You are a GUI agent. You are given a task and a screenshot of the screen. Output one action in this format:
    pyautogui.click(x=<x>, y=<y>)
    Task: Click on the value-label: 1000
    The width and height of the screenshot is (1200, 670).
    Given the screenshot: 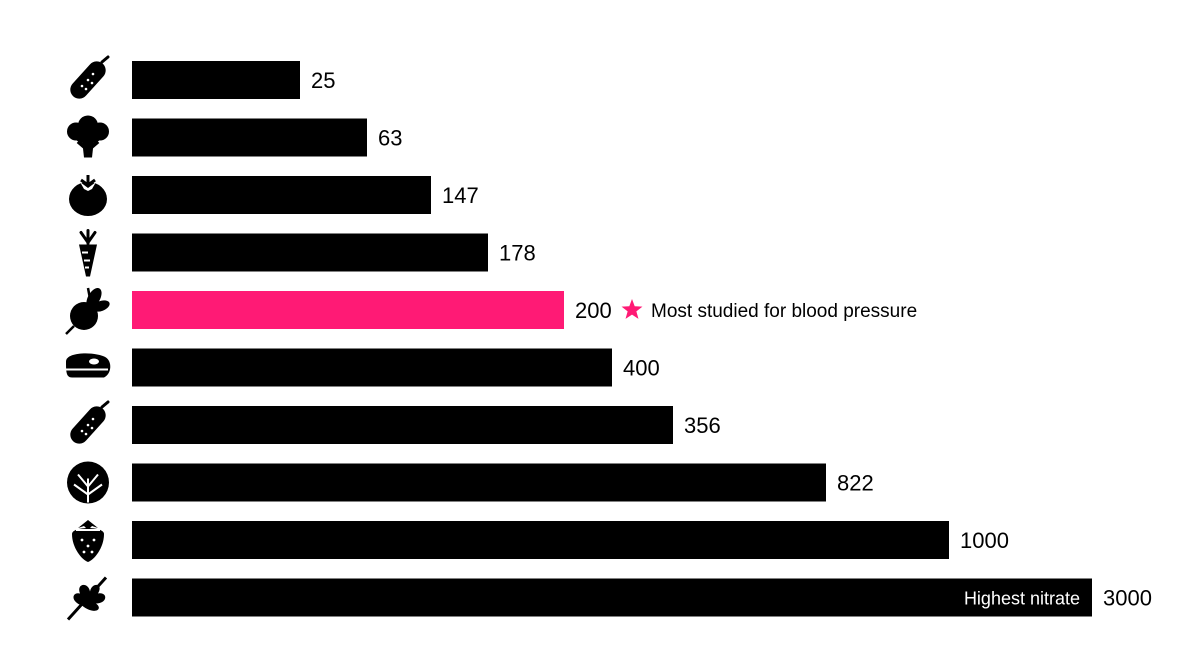 What is the action you would take?
    pyautogui.click(x=984, y=540)
    